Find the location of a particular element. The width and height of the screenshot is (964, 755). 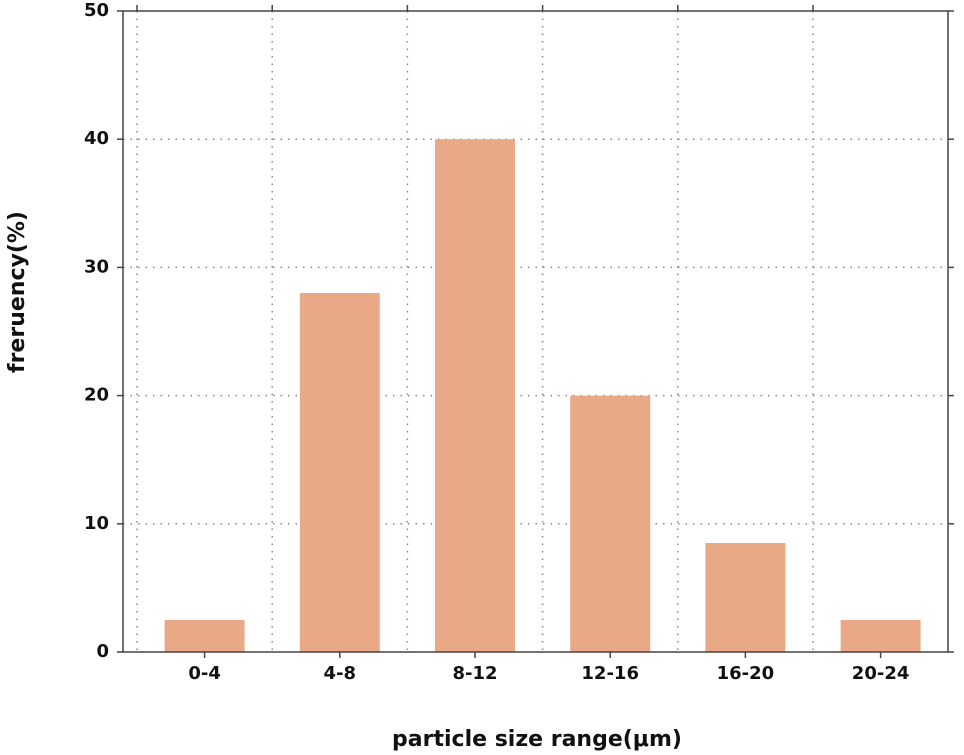

x-axis-title: particle size range(μm) is located at coordinates (537, 739).